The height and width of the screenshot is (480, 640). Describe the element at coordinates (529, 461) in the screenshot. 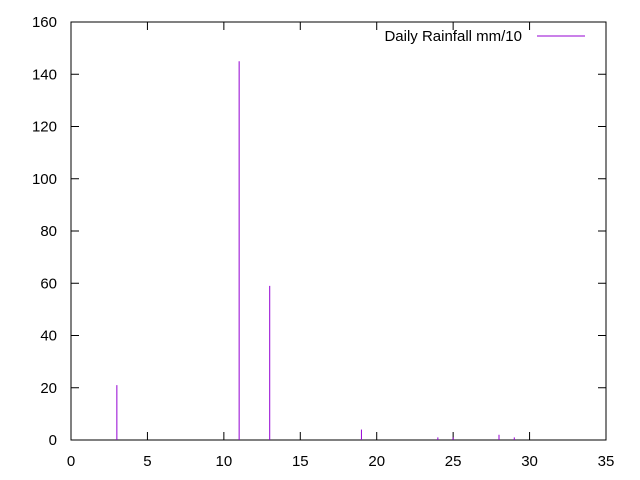

I see `x-tick-label: 30` at that location.